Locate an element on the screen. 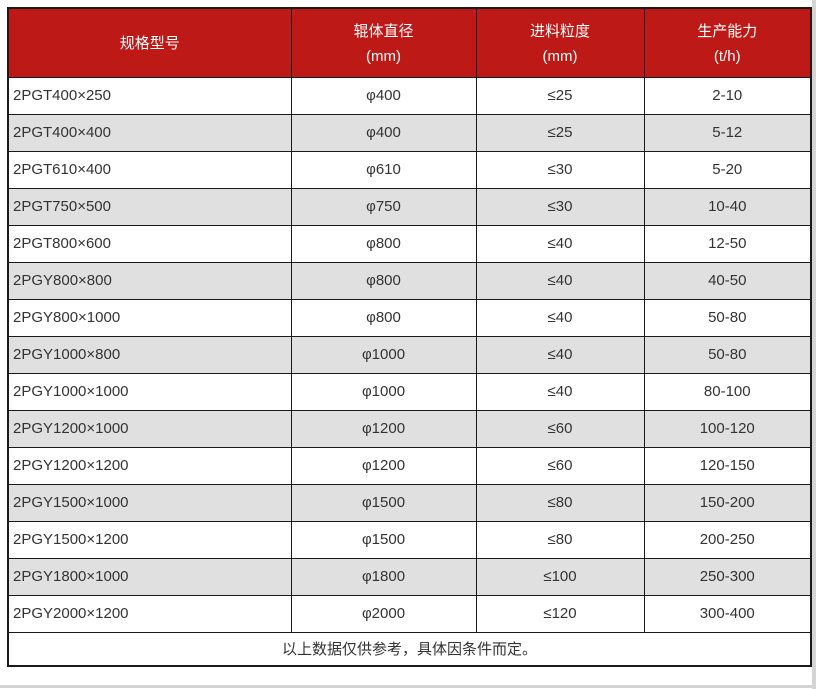 The image size is (816, 689). table-row: 2PGY1000×1000 φ1000 ≤40 80-100 is located at coordinates (409, 391).